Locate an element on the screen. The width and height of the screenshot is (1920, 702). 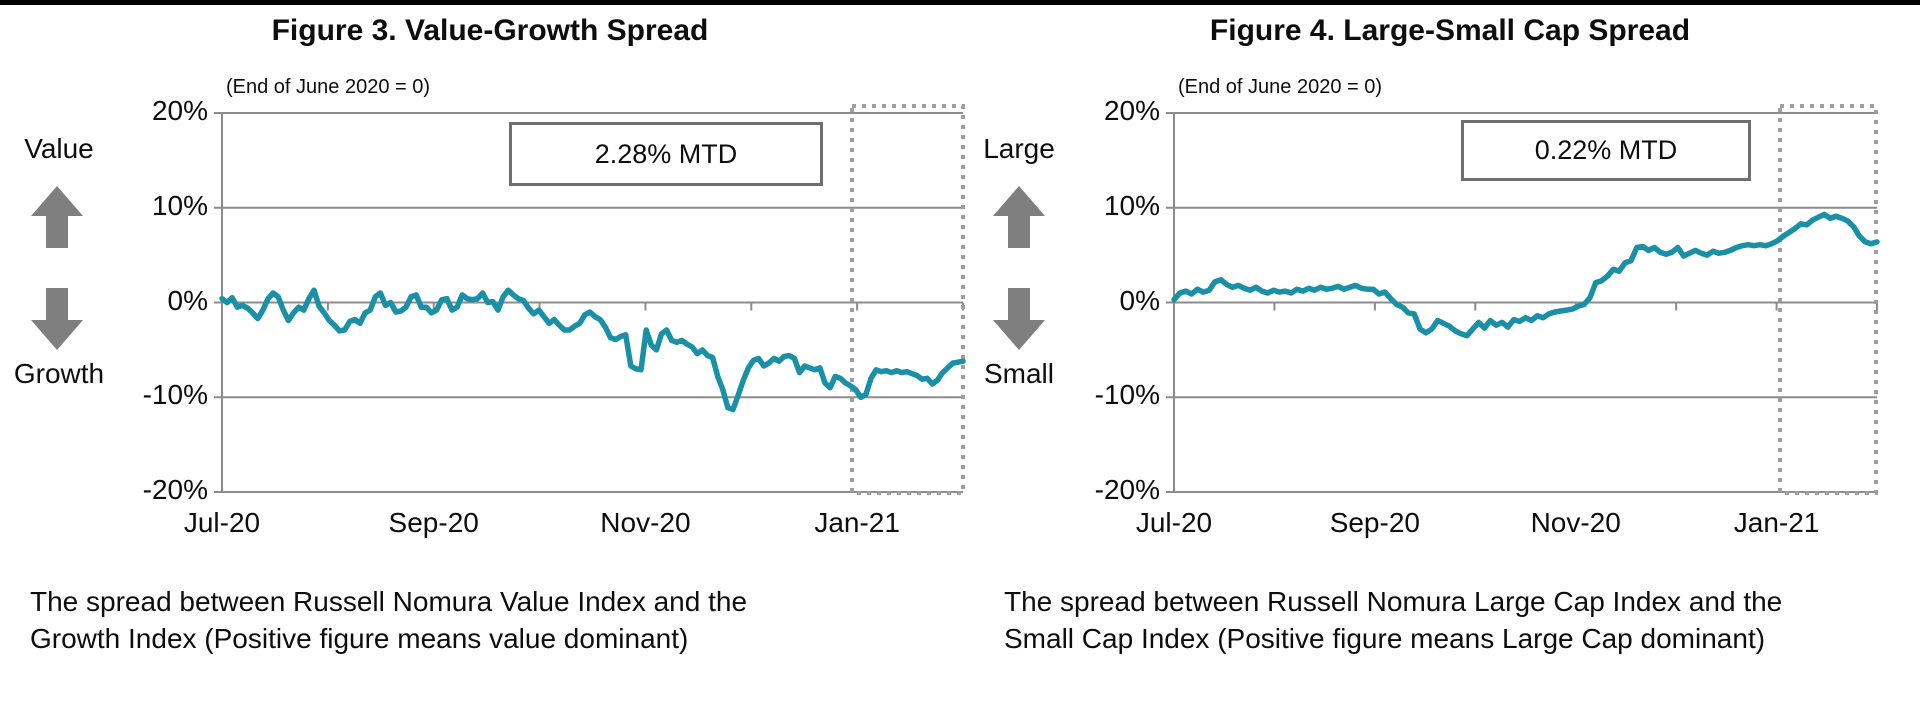
top-border-bar is located at coordinates (960, 2).